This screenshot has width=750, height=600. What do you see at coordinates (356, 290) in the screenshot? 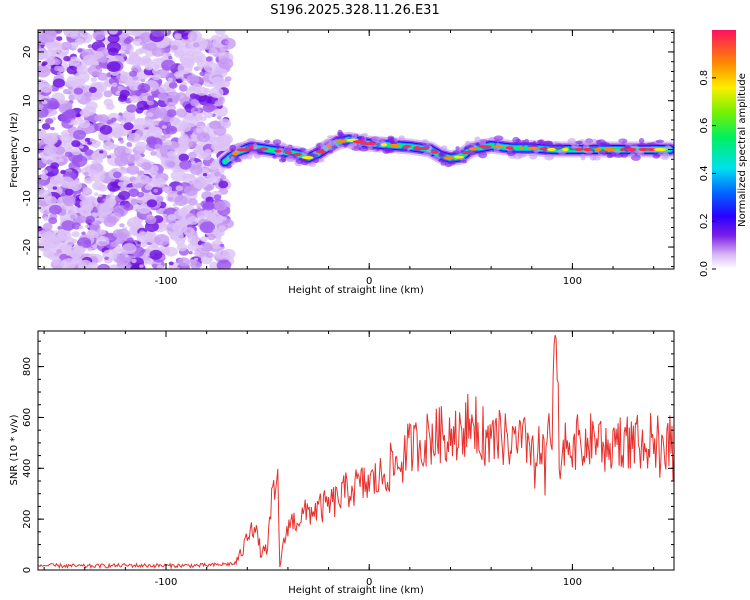
I see `spectrogram-xlabel: Height of straight line (km)` at bounding box center [356, 290].